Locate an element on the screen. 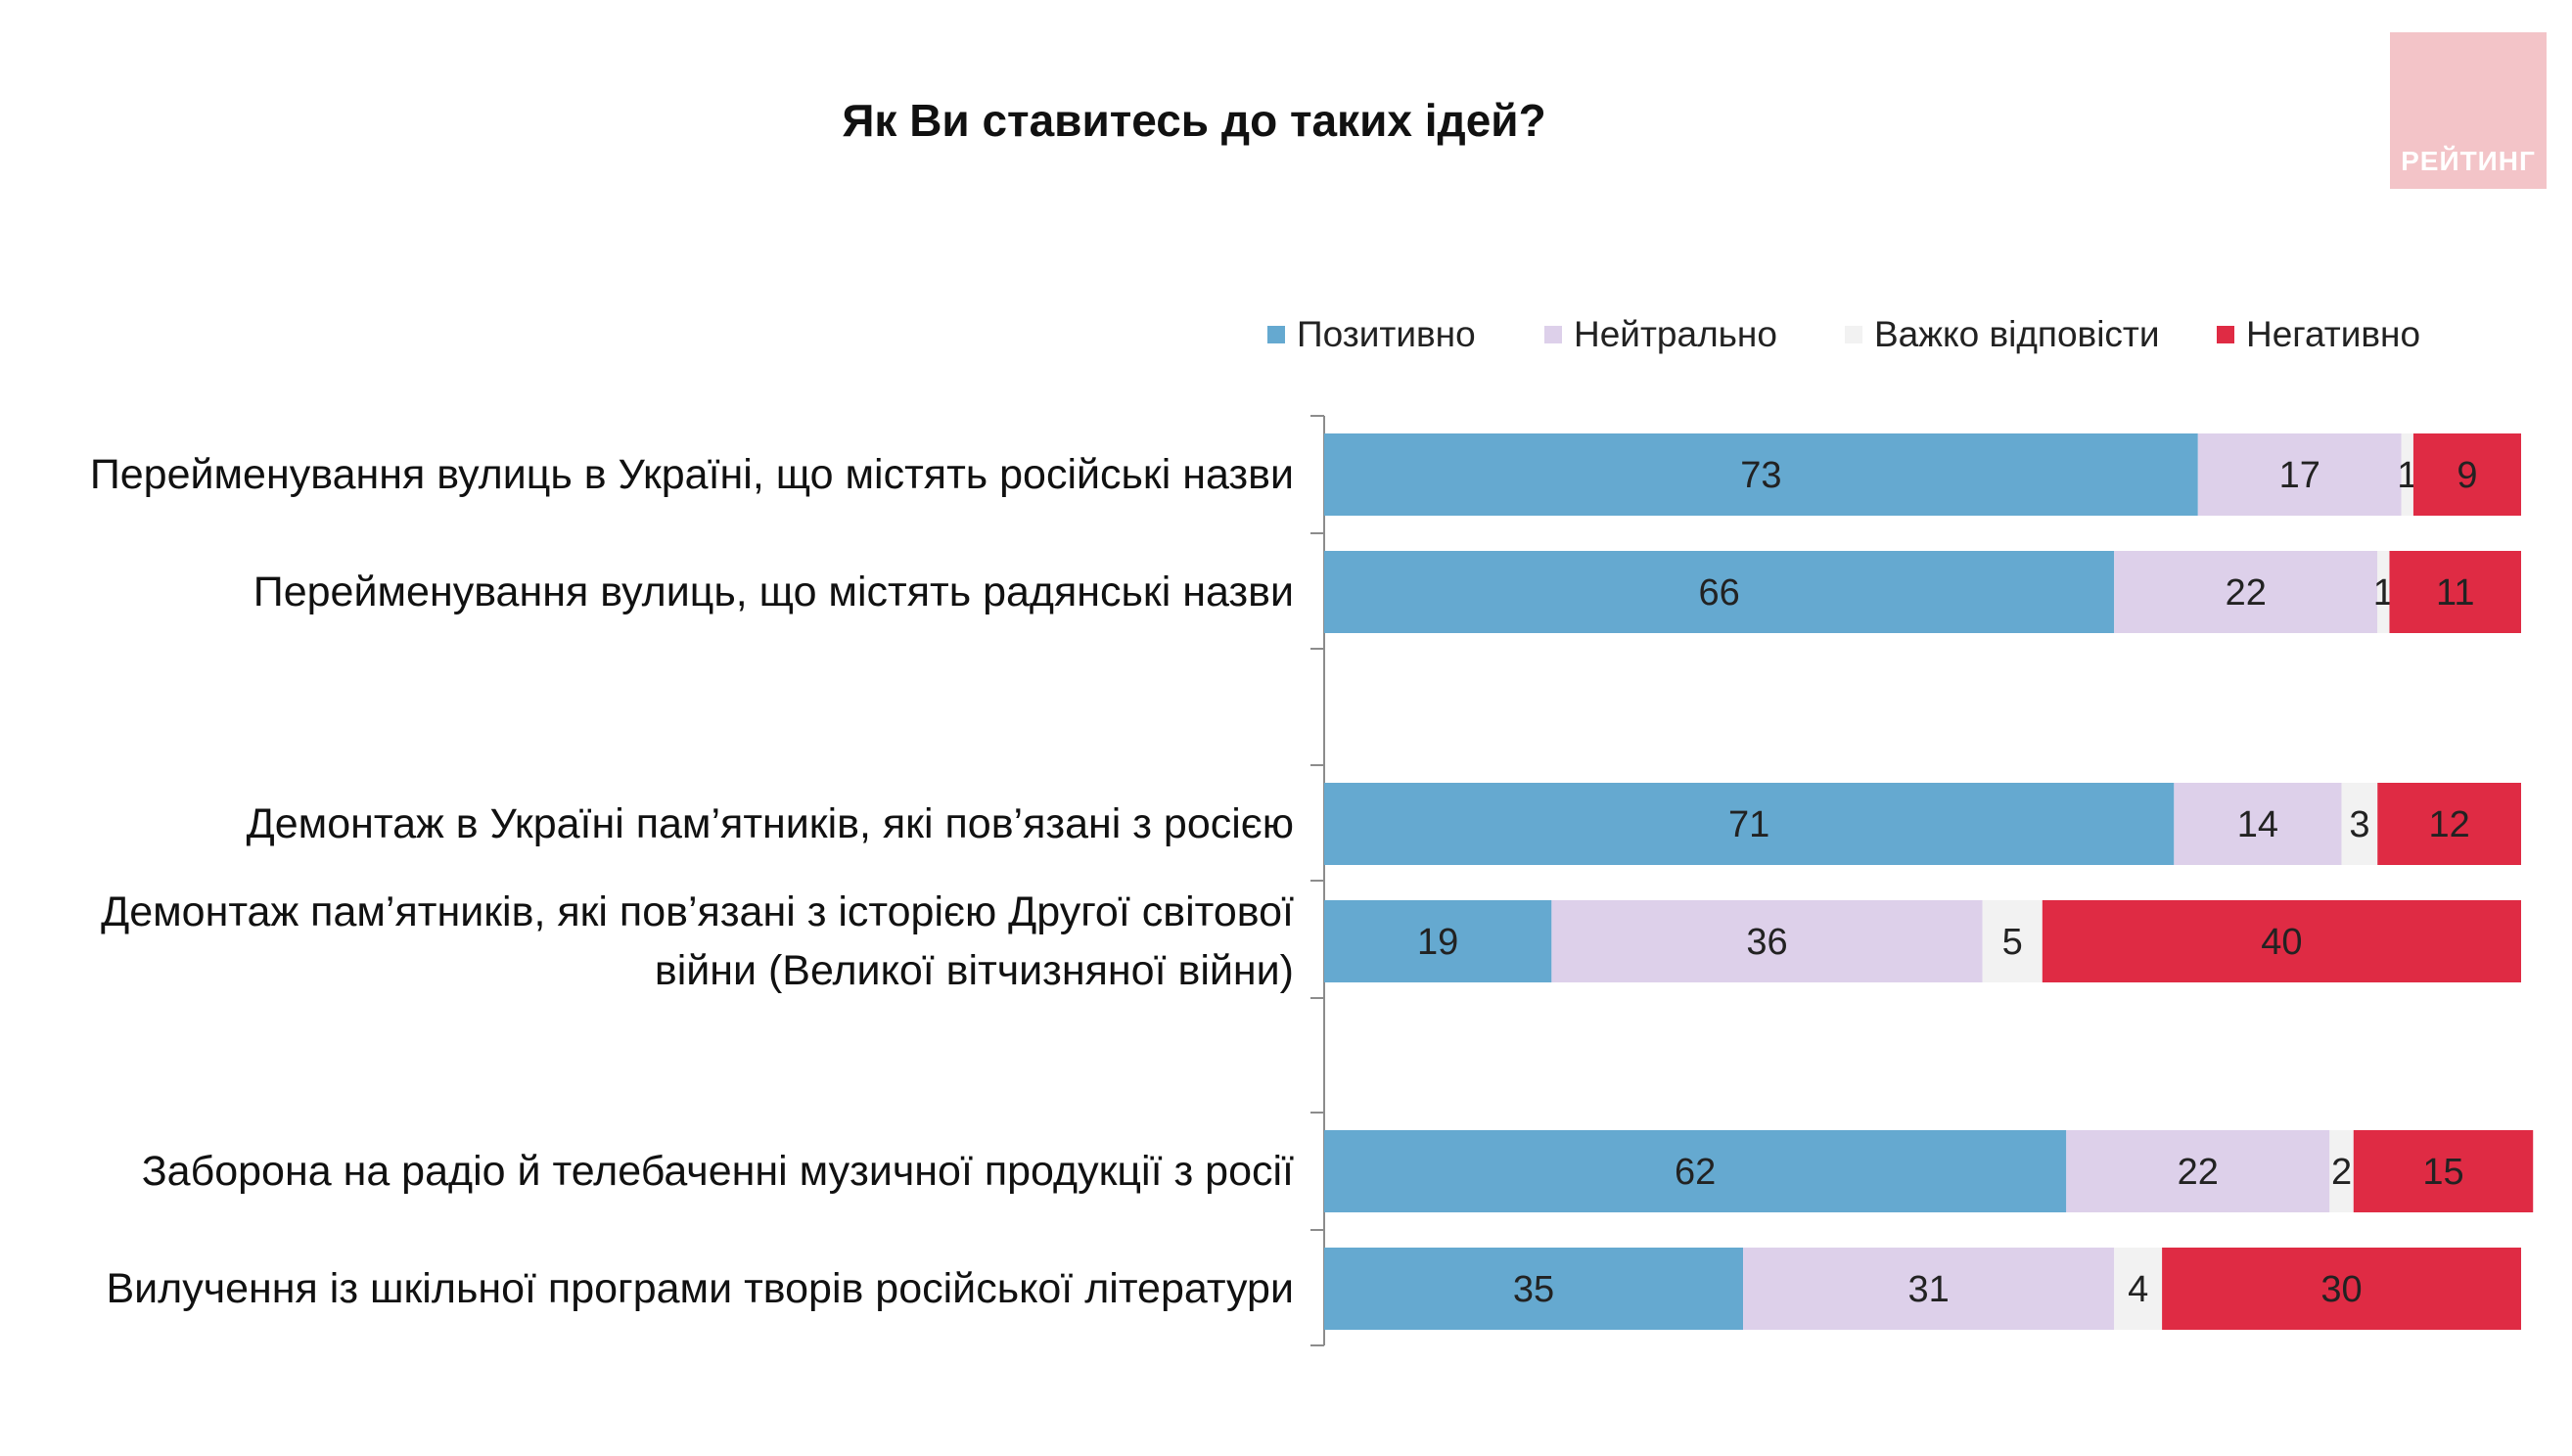 The width and height of the screenshot is (2572, 1456). chart-title: Як Ви ставитесь до таких ідей? is located at coordinates (1194, 120).